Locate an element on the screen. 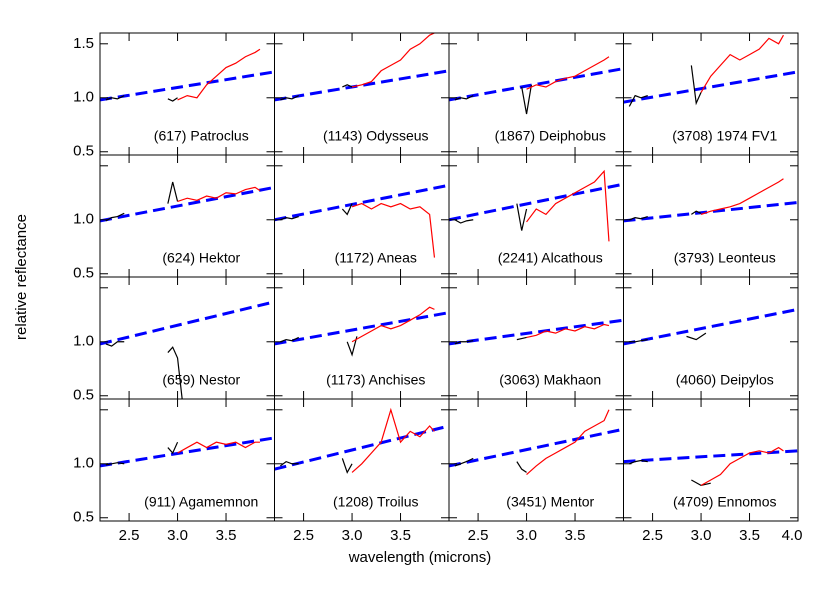 The image size is (830, 591). panel-title: (1208) Troilus is located at coordinates (376, 502).